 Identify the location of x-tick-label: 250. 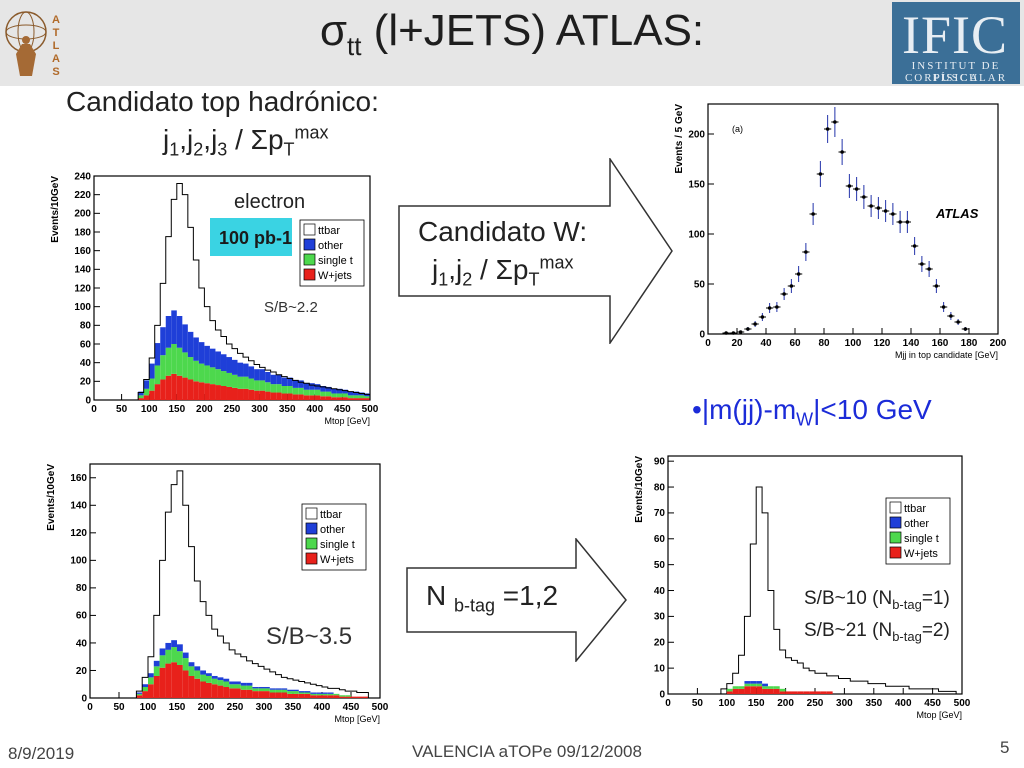
(815, 703).